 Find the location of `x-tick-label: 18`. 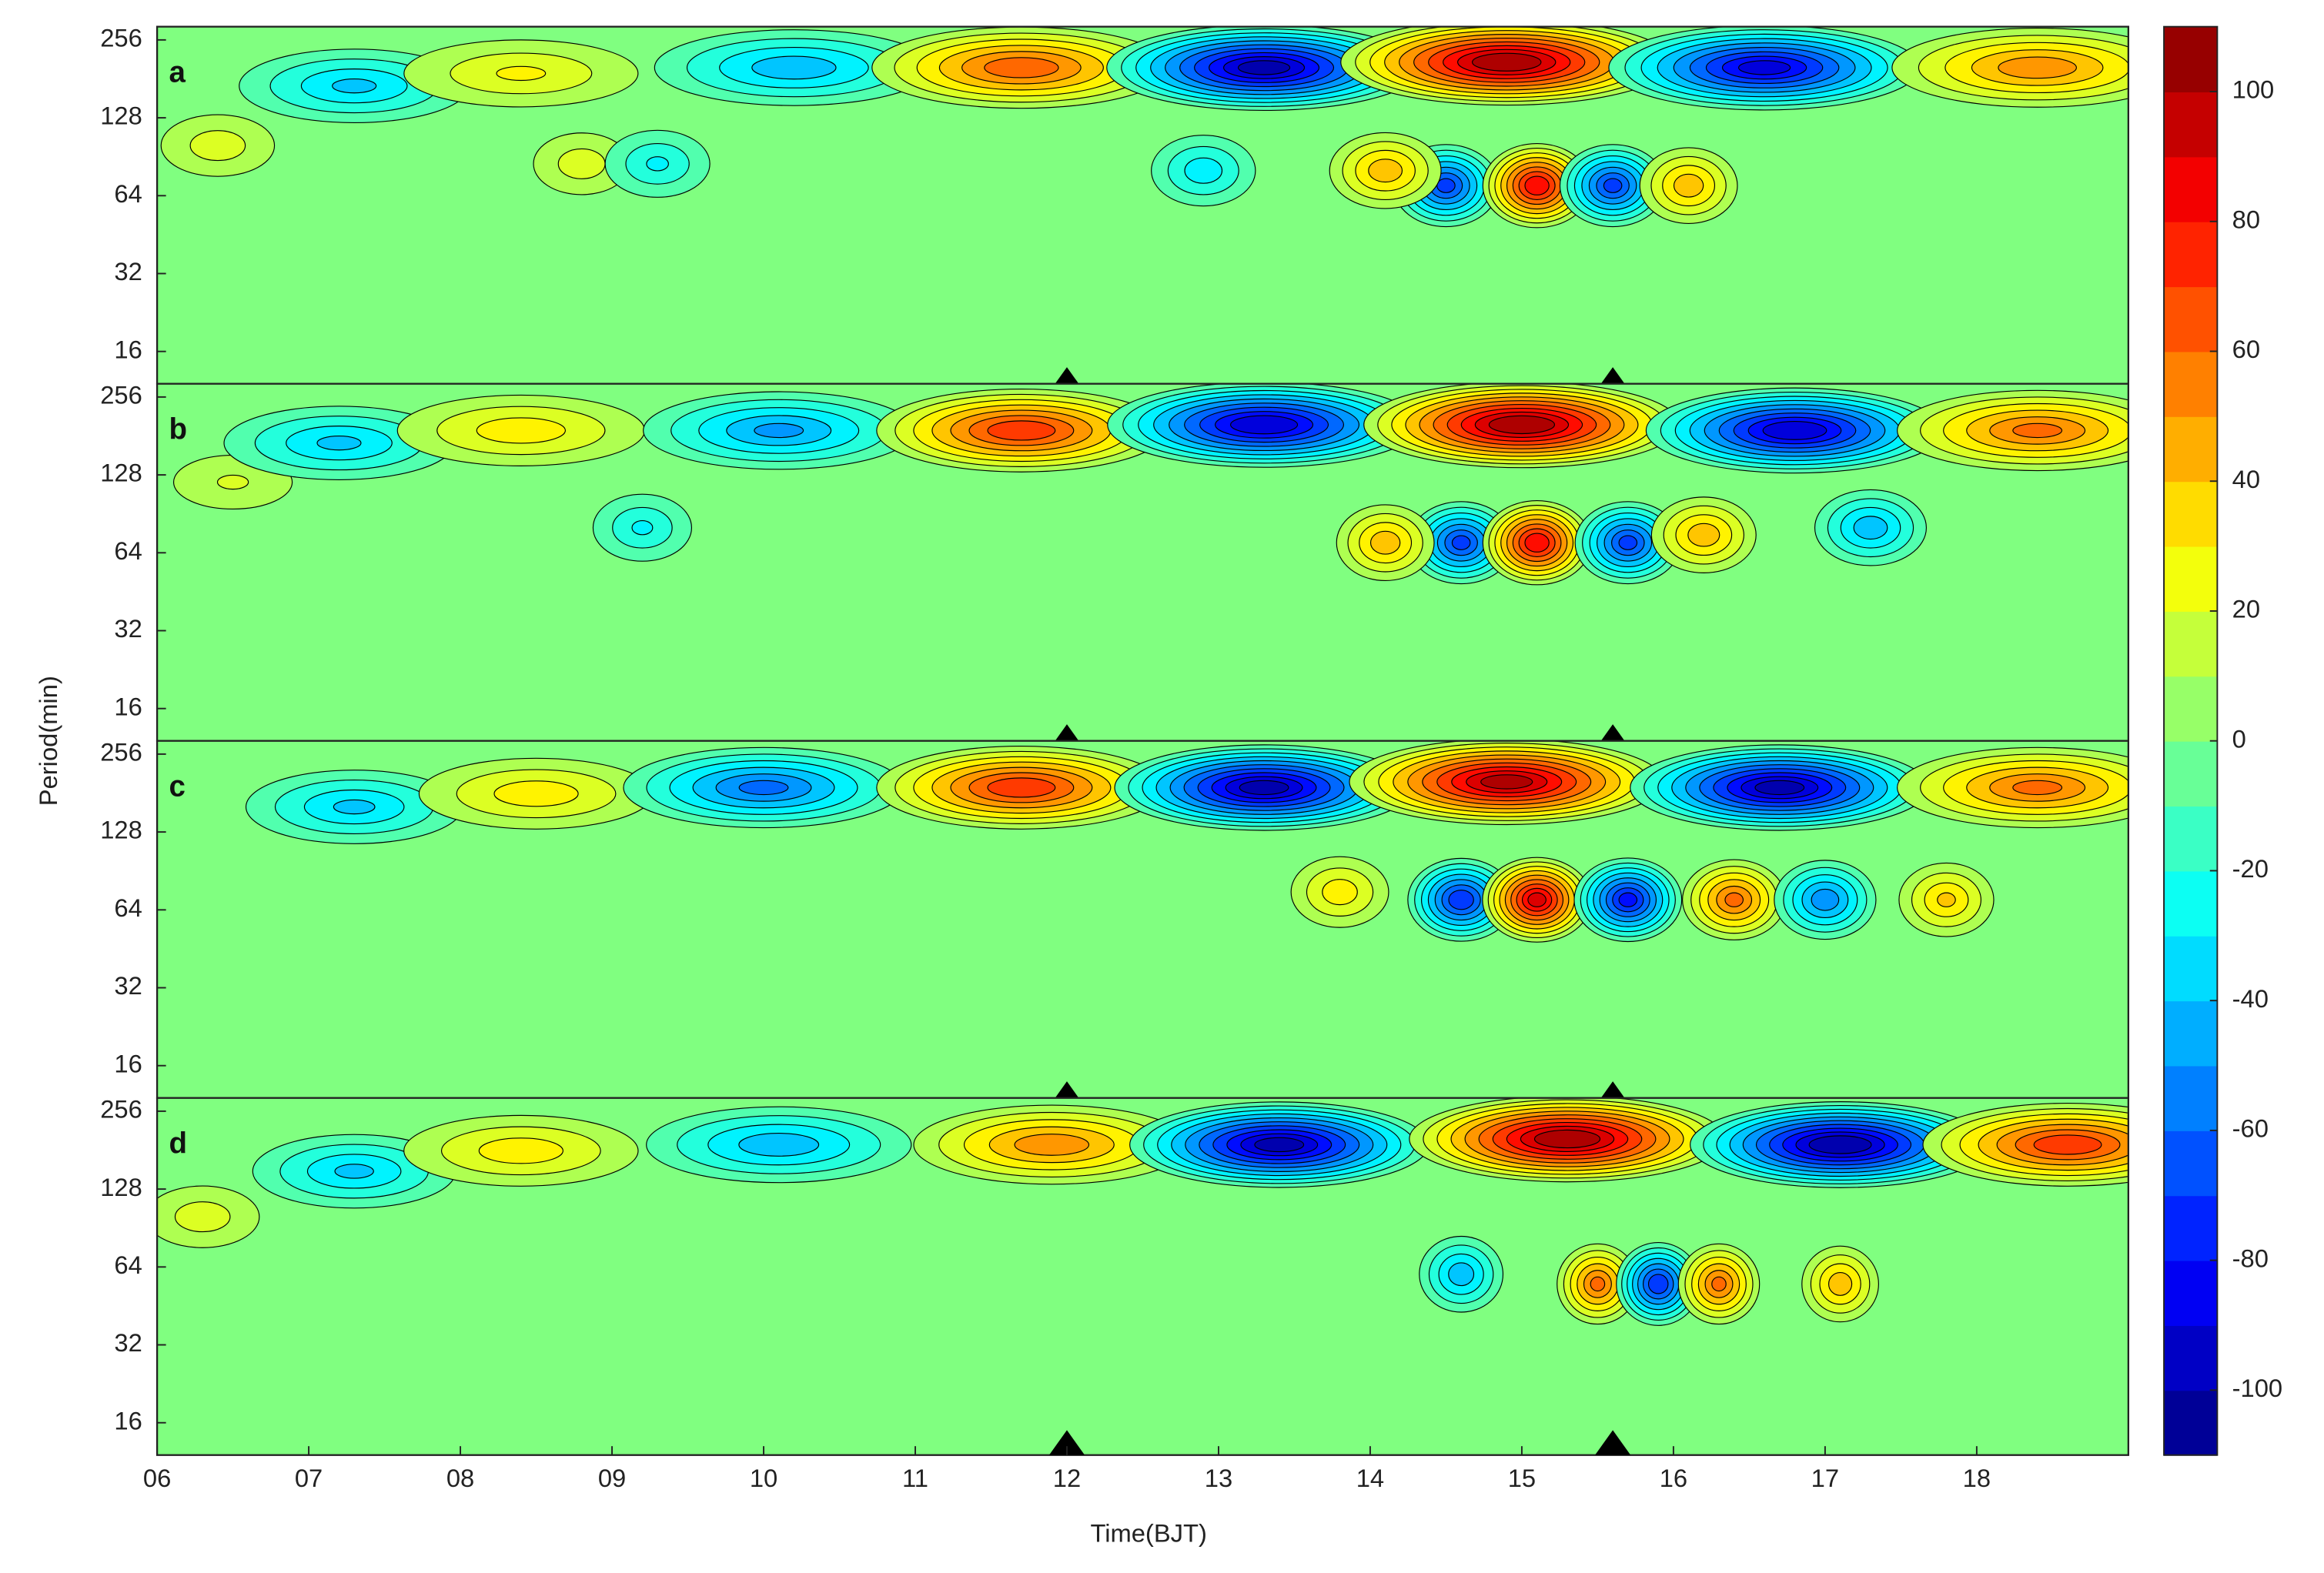

x-tick-label: 18 is located at coordinates (1977, 1478).